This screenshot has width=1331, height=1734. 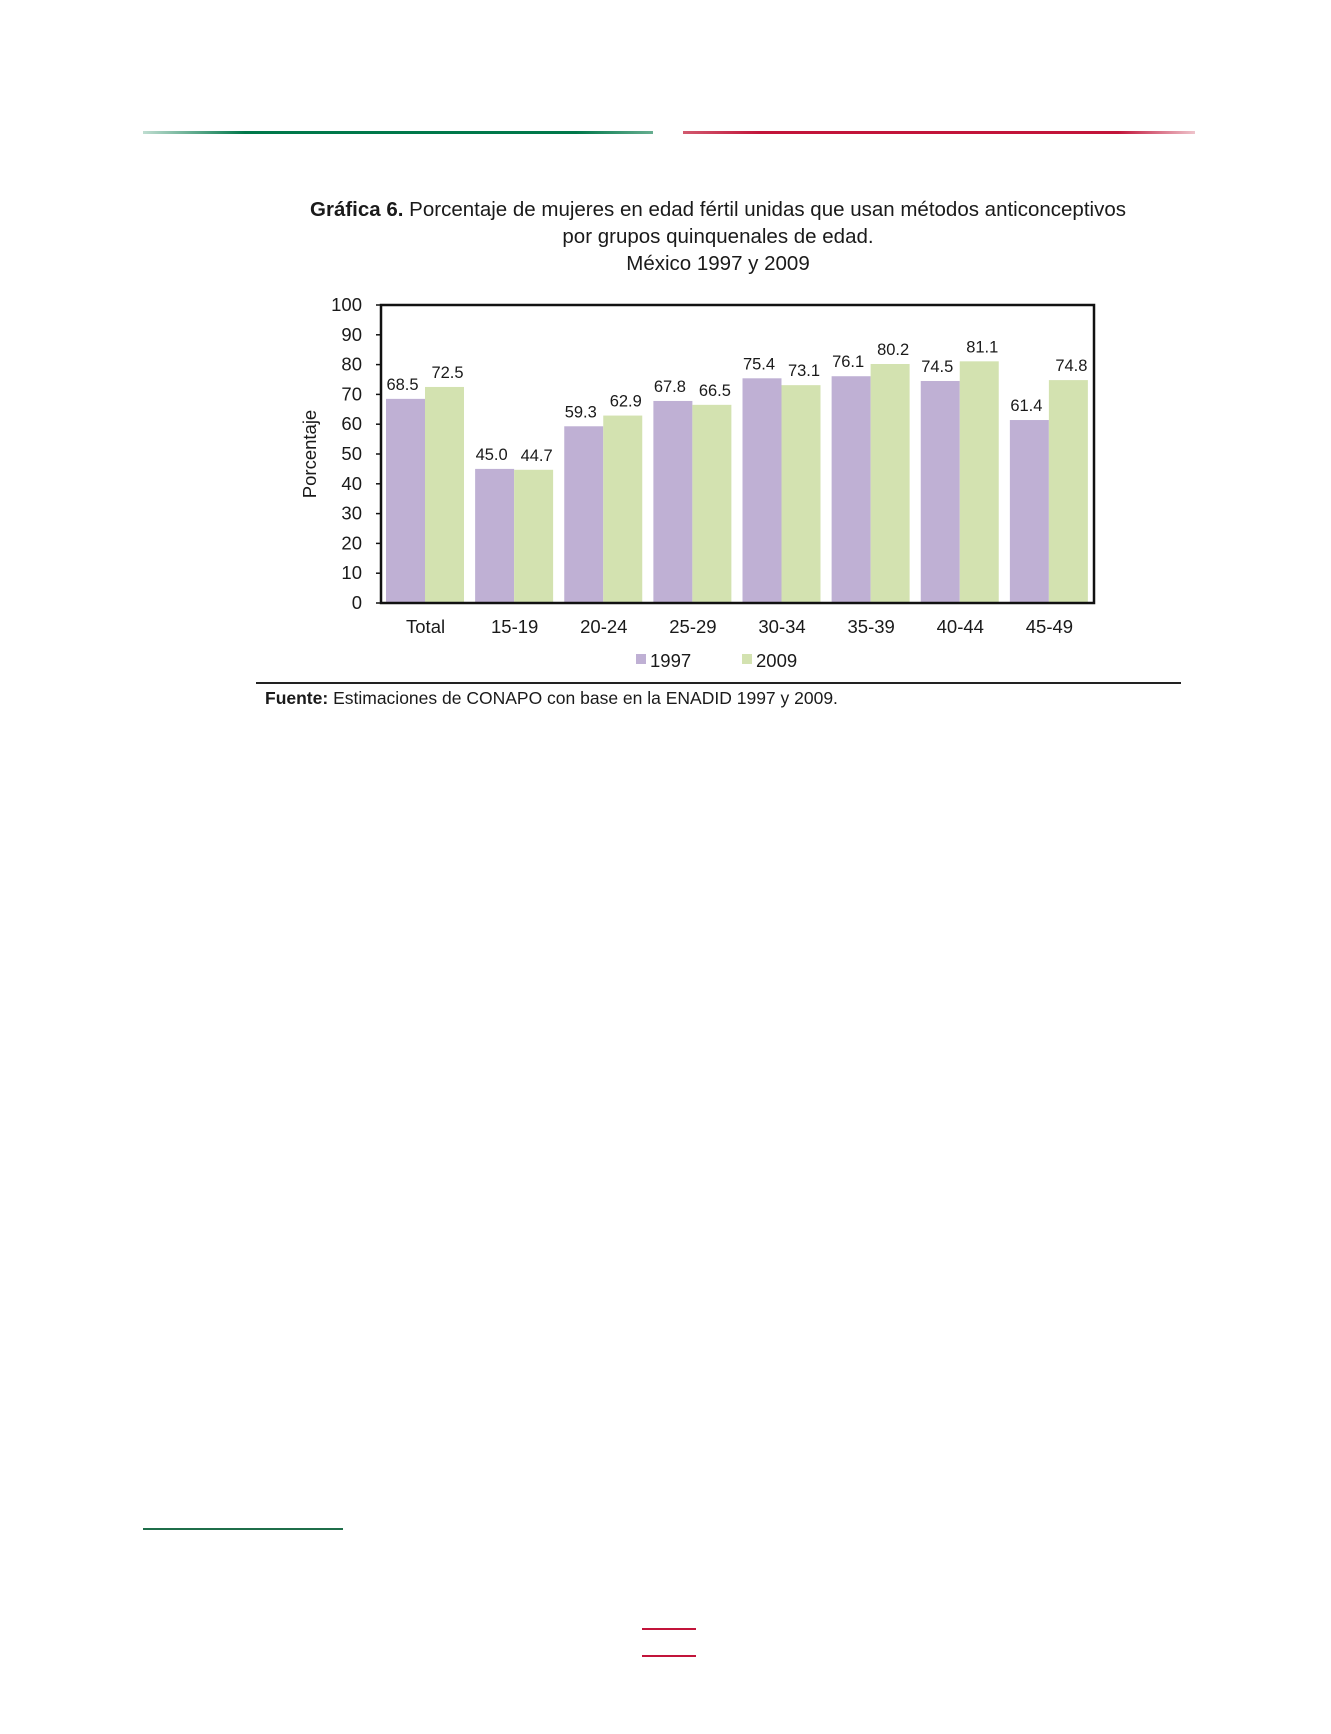 I want to click on x-tick-label: 25-29, so click(x=692, y=626).